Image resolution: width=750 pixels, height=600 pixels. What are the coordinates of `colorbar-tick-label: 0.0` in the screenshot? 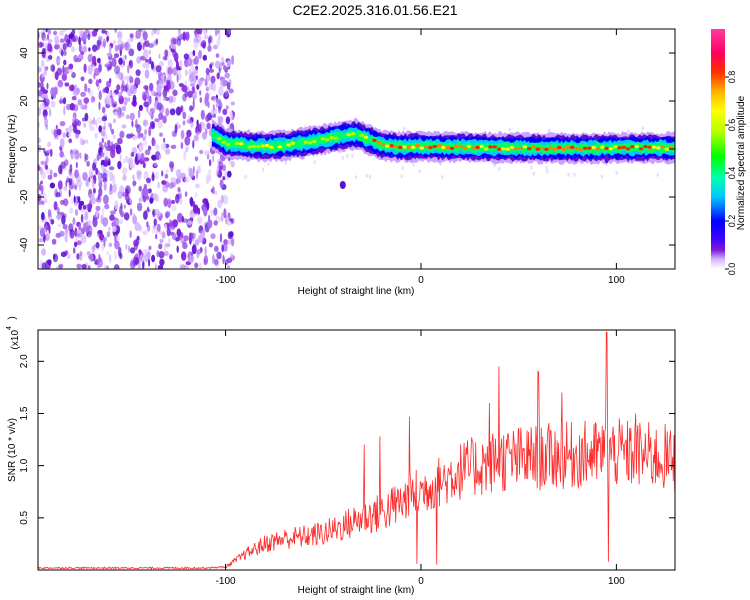 It's located at (732, 269).